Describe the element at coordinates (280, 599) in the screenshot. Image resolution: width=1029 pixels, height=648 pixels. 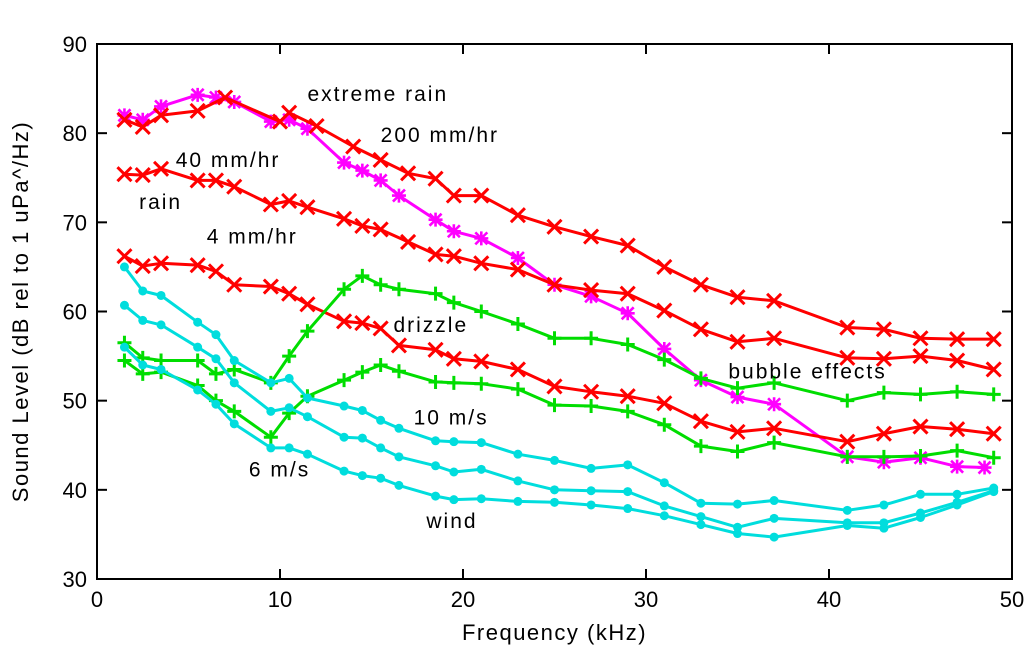
I see `x-tick-label: 10` at that location.